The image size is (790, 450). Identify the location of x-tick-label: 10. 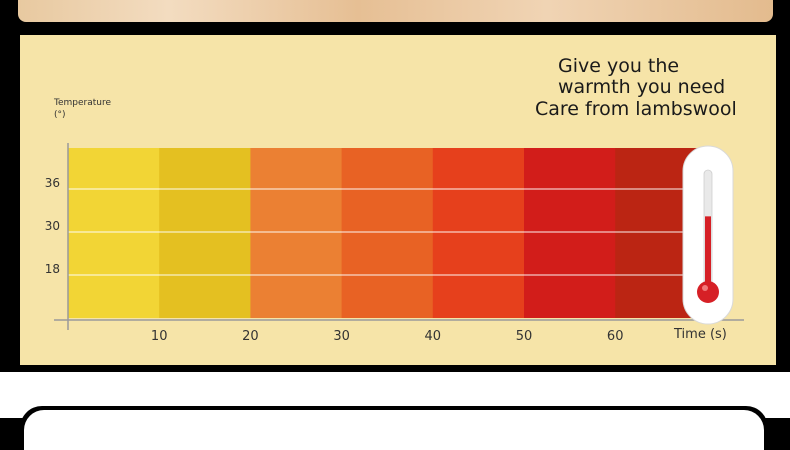
(159, 336).